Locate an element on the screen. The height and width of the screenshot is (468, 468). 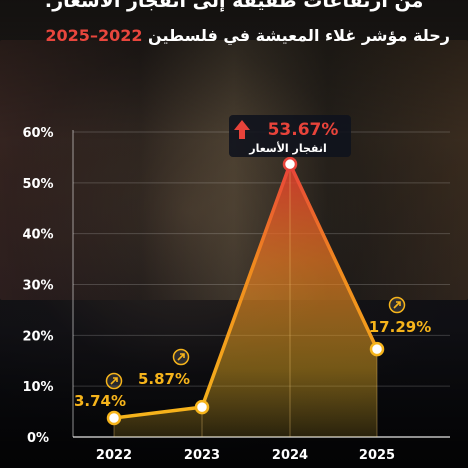
subtitle-years: 2022–2025 is located at coordinates (94, 35).